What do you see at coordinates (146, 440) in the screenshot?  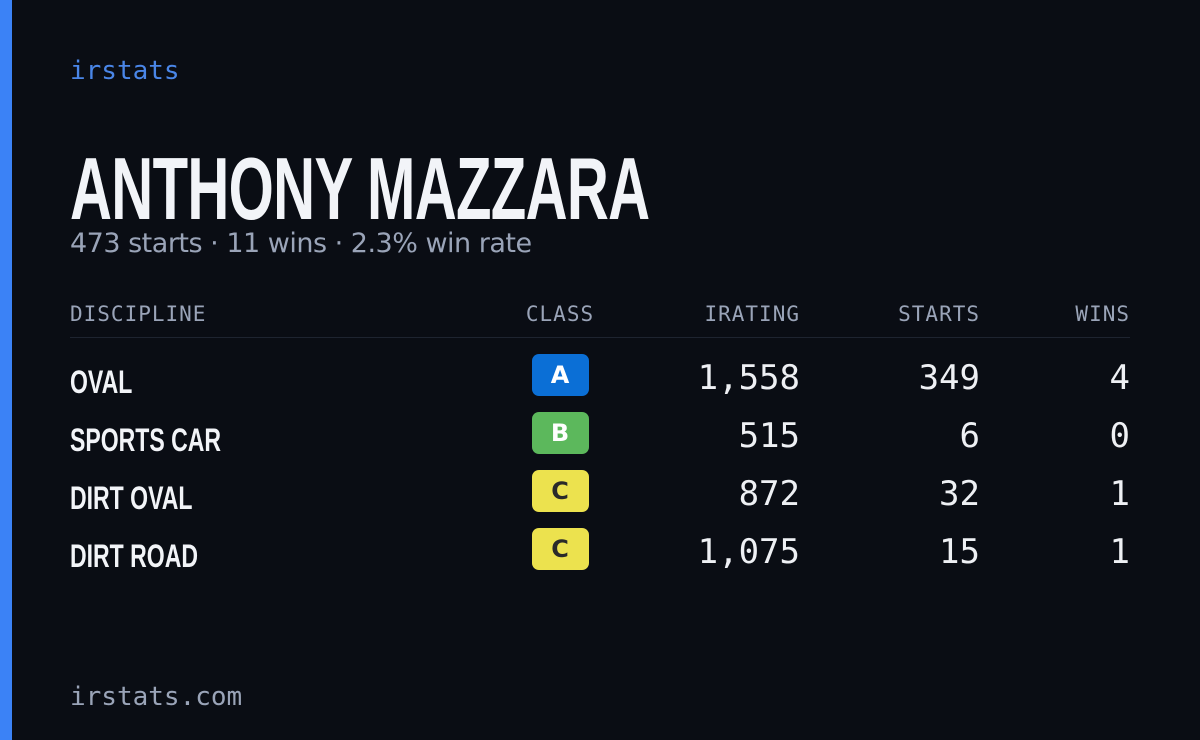 I see `discipline: SPORTS CAR` at bounding box center [146, 440].